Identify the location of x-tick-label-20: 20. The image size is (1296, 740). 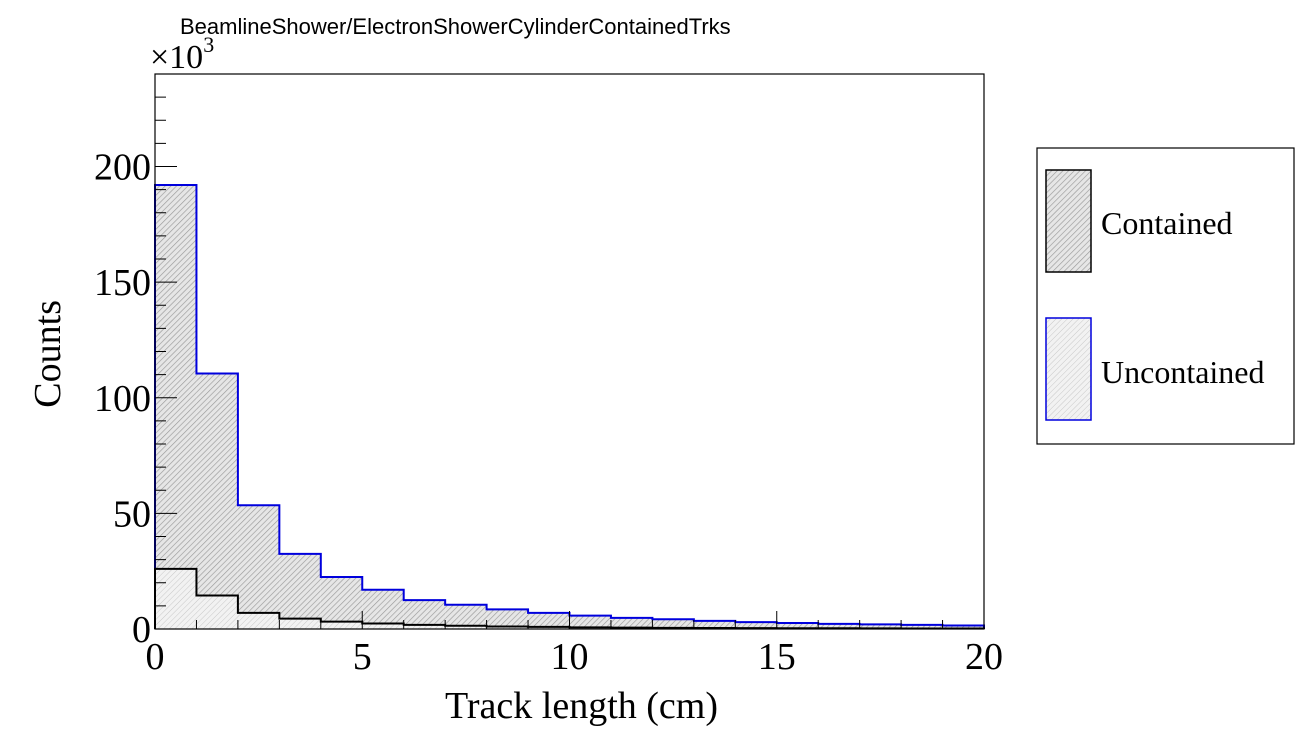
(984, 657).